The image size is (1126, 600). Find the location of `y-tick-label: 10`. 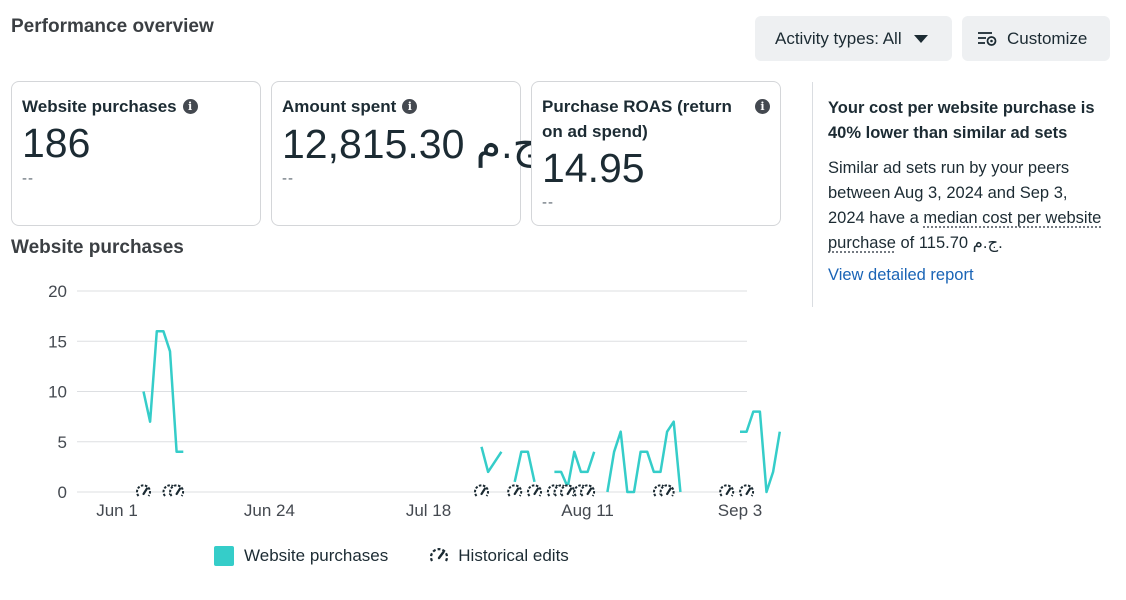

y-tick-label: 10 is located at coordinates (57, 392).